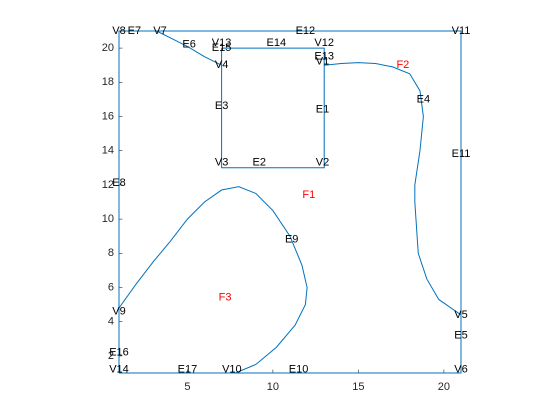 The width and height of the screenshot is (560, 420). I want to click on geometry-label: E3, so click(221, 106).